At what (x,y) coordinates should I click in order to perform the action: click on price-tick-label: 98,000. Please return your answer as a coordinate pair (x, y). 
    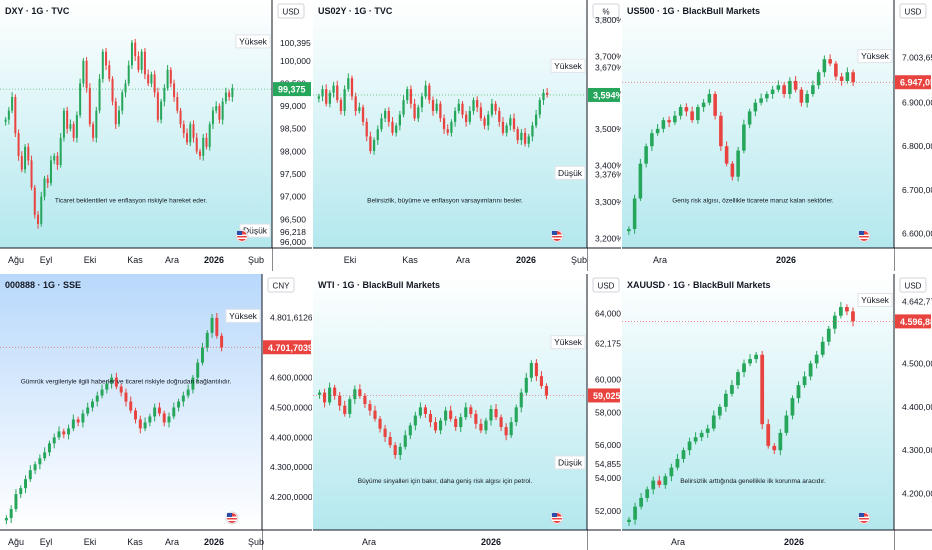
    Looking at the image, I should click on (293, 151).